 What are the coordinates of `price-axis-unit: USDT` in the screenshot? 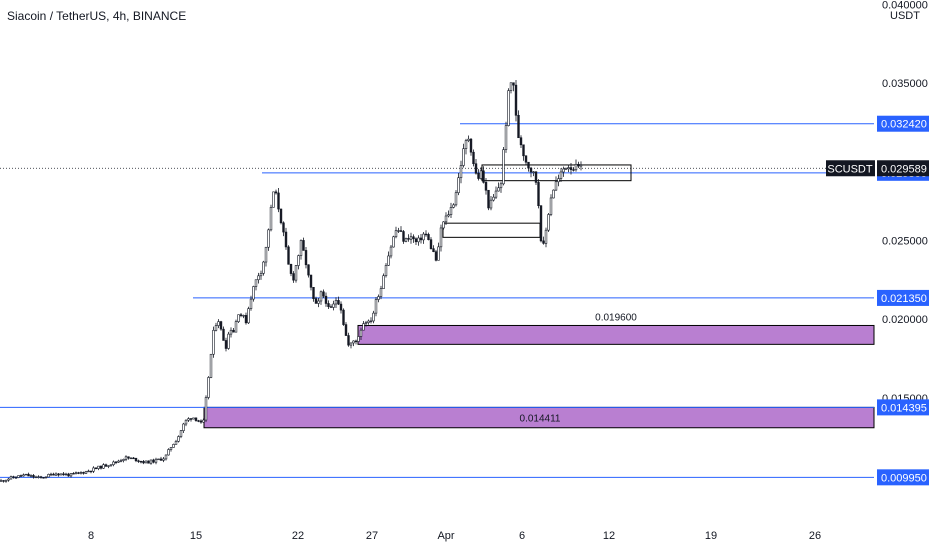 It's located at (905, 16).